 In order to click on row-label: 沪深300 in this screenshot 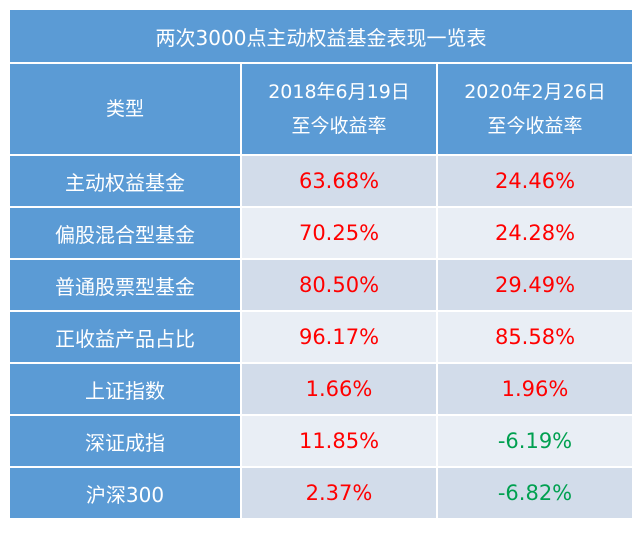, I will do `click(125, 493)`.